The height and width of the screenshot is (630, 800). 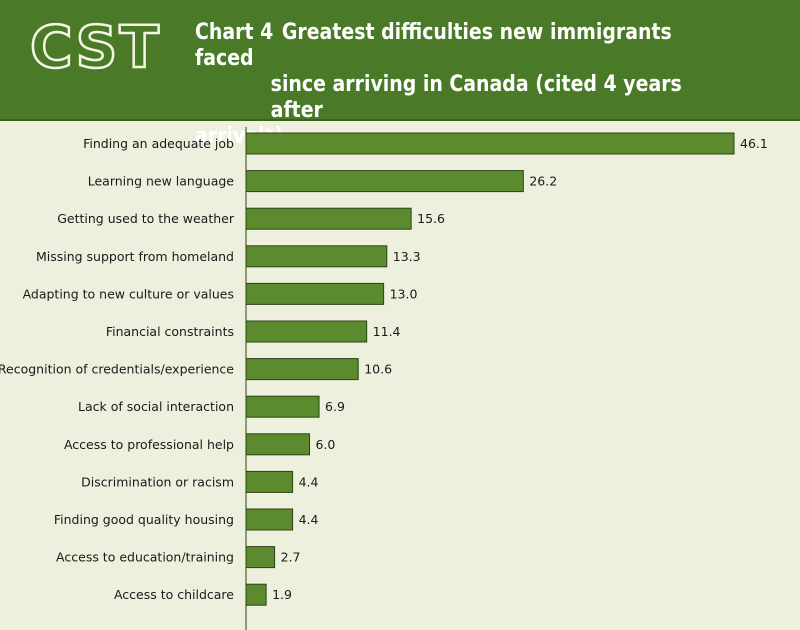 I want to click on category-label-6: Financial constraints, so click(x=170, y=331).